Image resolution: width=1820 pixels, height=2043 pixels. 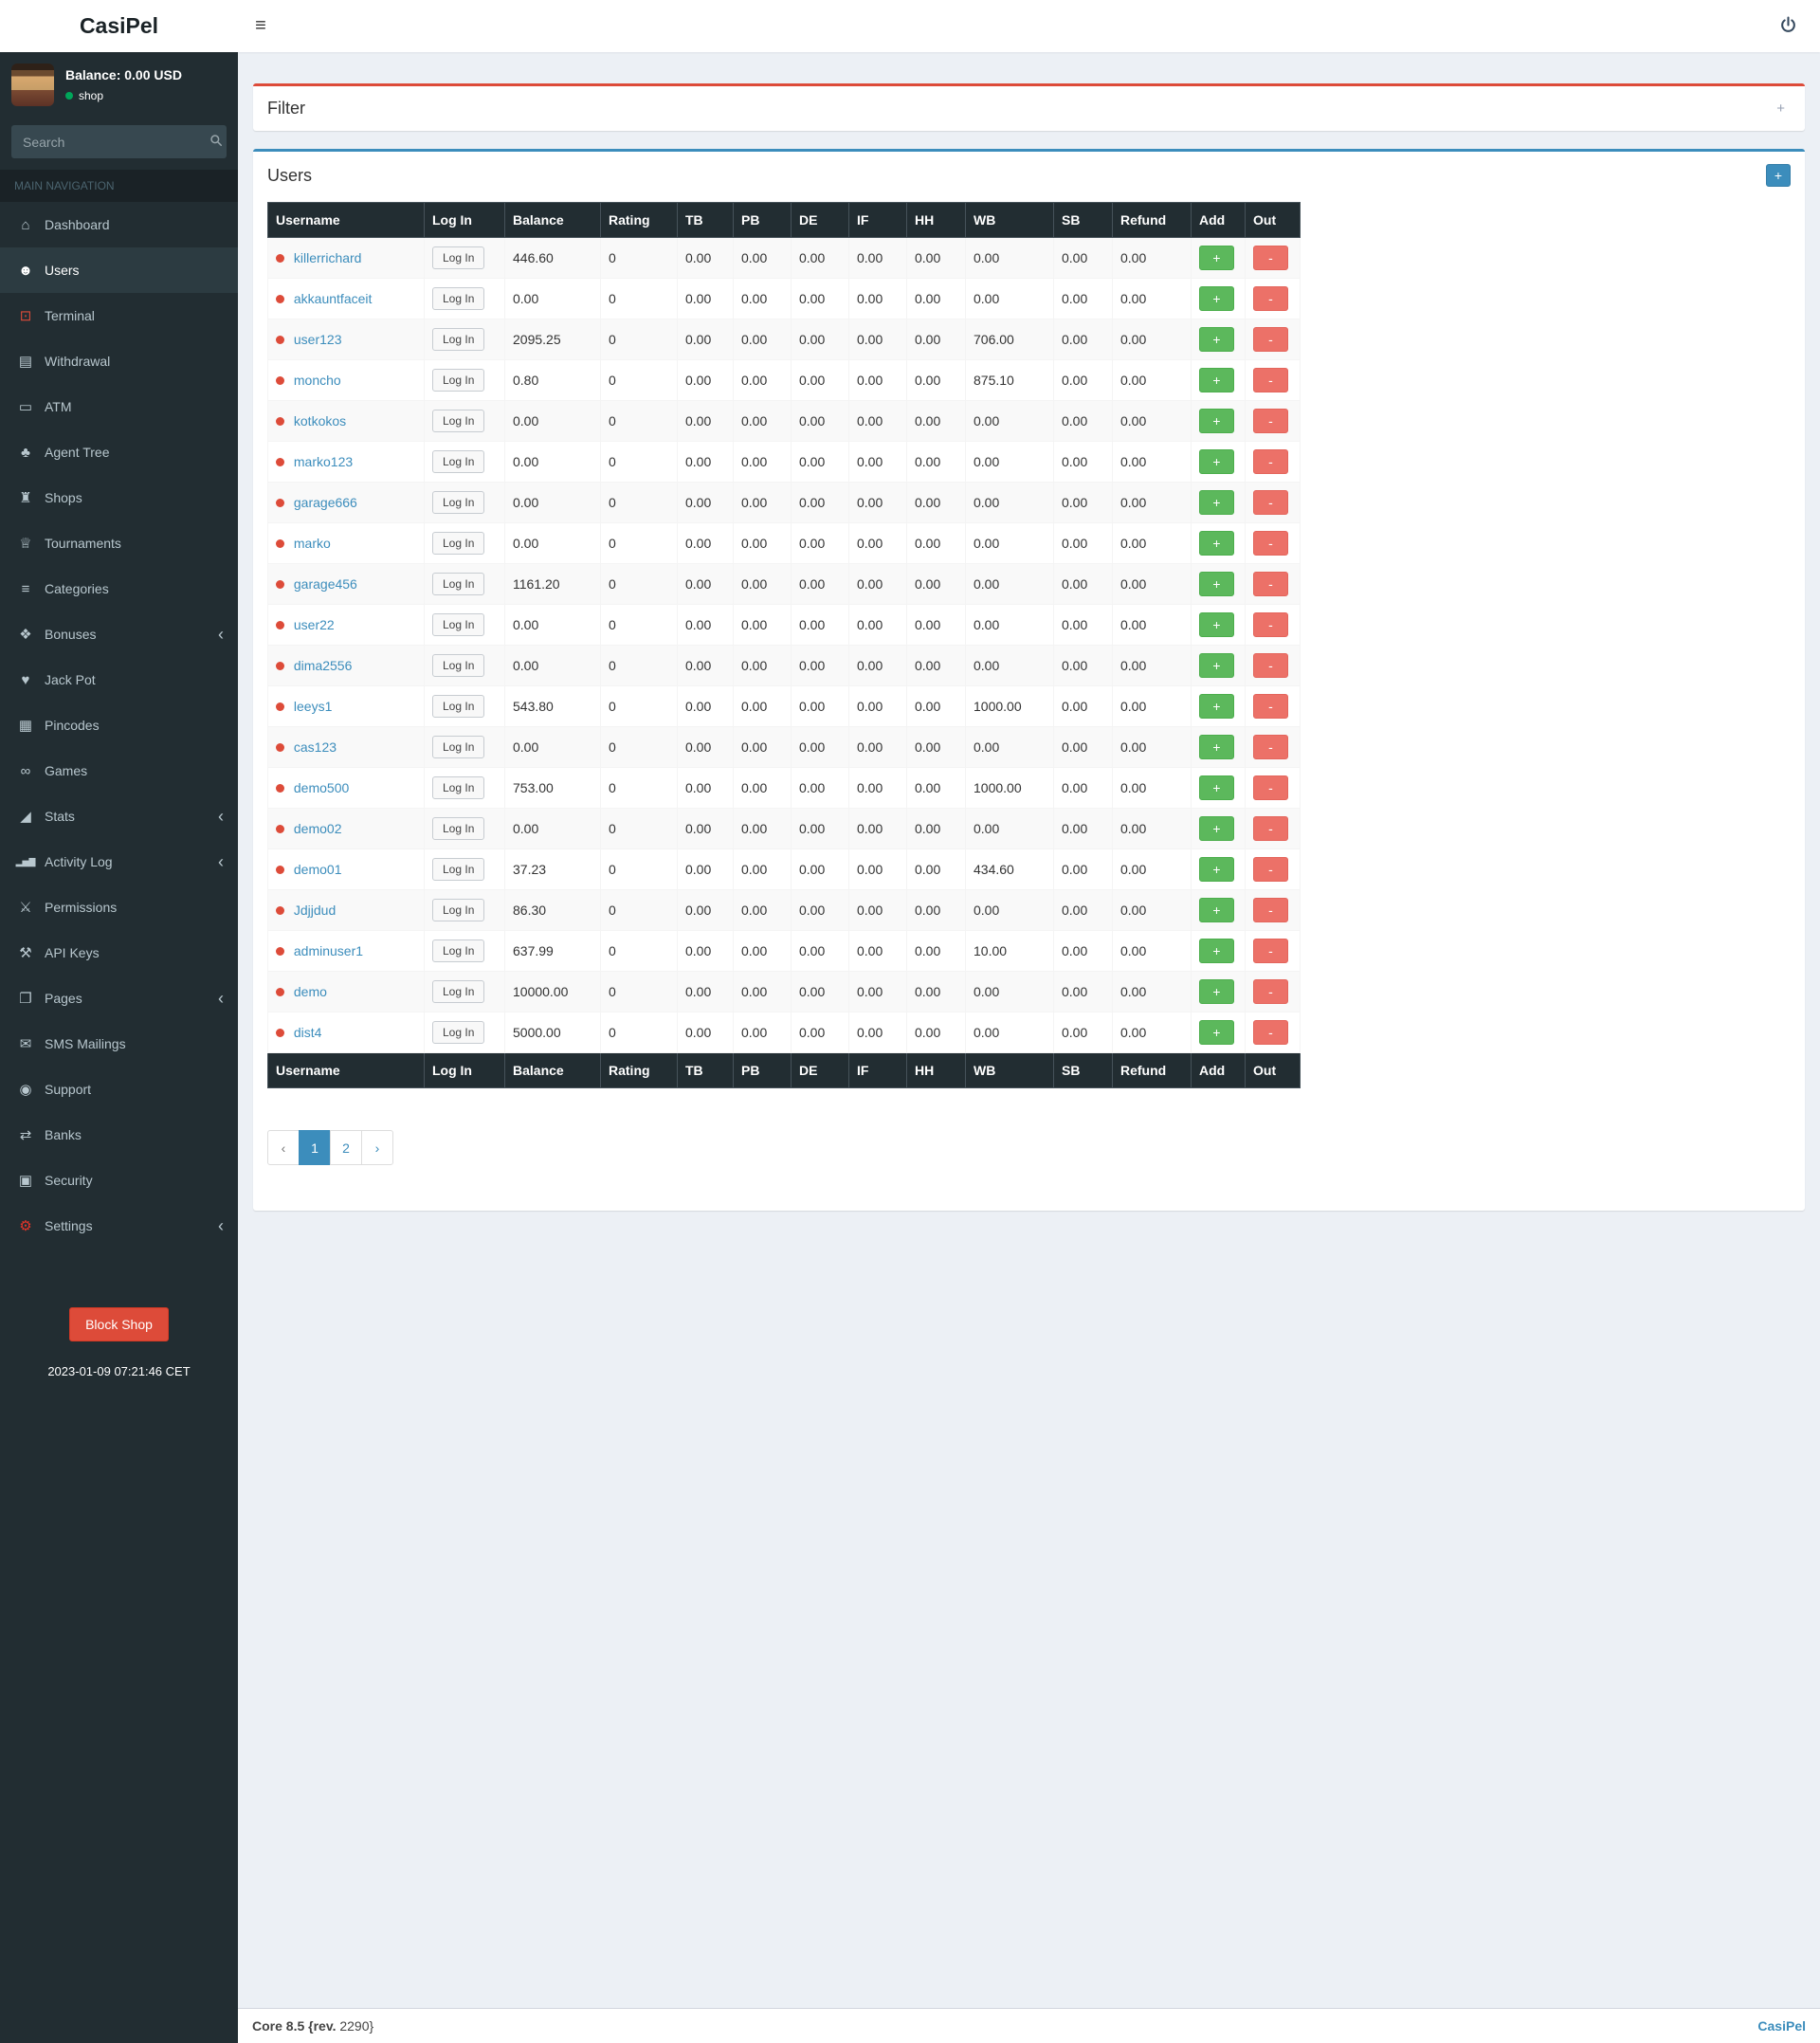 I want to click on sidebar-item-pincodes: ▦ Pincodes, so click(x=119, y=725).